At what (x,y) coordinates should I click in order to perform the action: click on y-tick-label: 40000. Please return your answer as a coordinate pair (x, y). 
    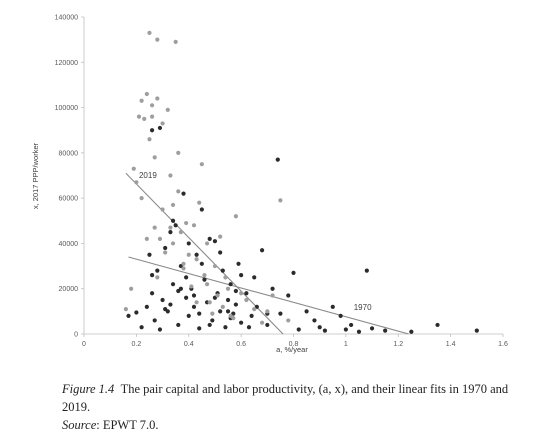
    Looking at the image, I should click on (69, 244).